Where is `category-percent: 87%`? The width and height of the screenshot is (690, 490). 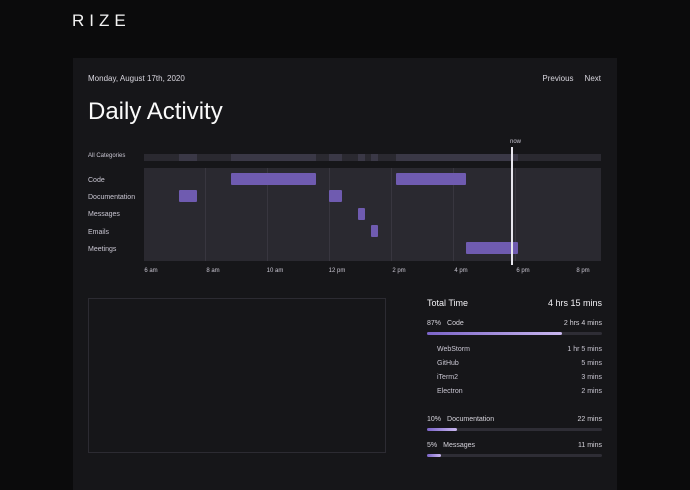
category-percent: 87% is located at coordinates (434, 323).